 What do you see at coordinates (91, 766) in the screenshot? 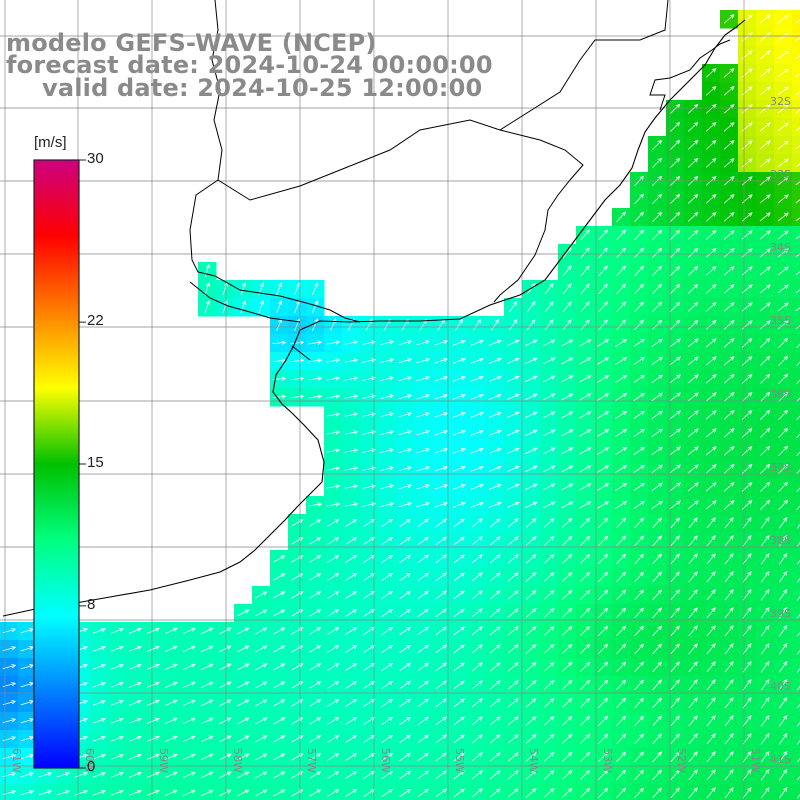
I see `colorbar-tick-label: 0` at bounding box center [91, 766].